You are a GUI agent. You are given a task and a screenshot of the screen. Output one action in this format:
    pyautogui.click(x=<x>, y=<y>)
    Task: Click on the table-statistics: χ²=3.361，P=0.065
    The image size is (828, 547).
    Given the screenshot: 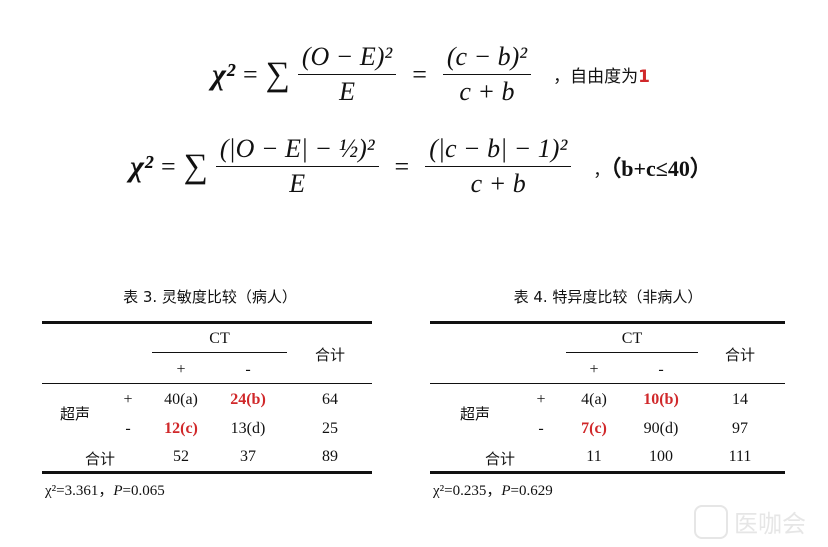 What is the action you would take?
    pyautogui.click(x=105, y=489)
    